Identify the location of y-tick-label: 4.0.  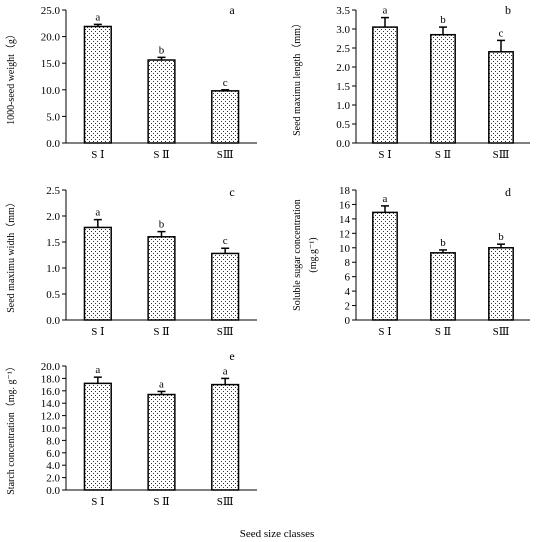
(53, 466).